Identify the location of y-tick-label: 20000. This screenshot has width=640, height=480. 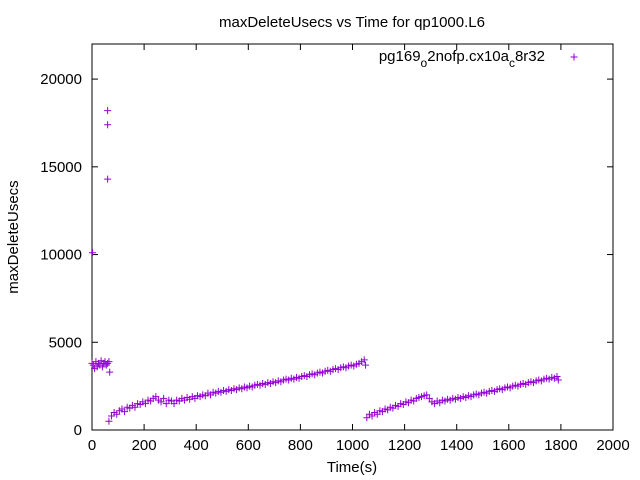
(61, 79).